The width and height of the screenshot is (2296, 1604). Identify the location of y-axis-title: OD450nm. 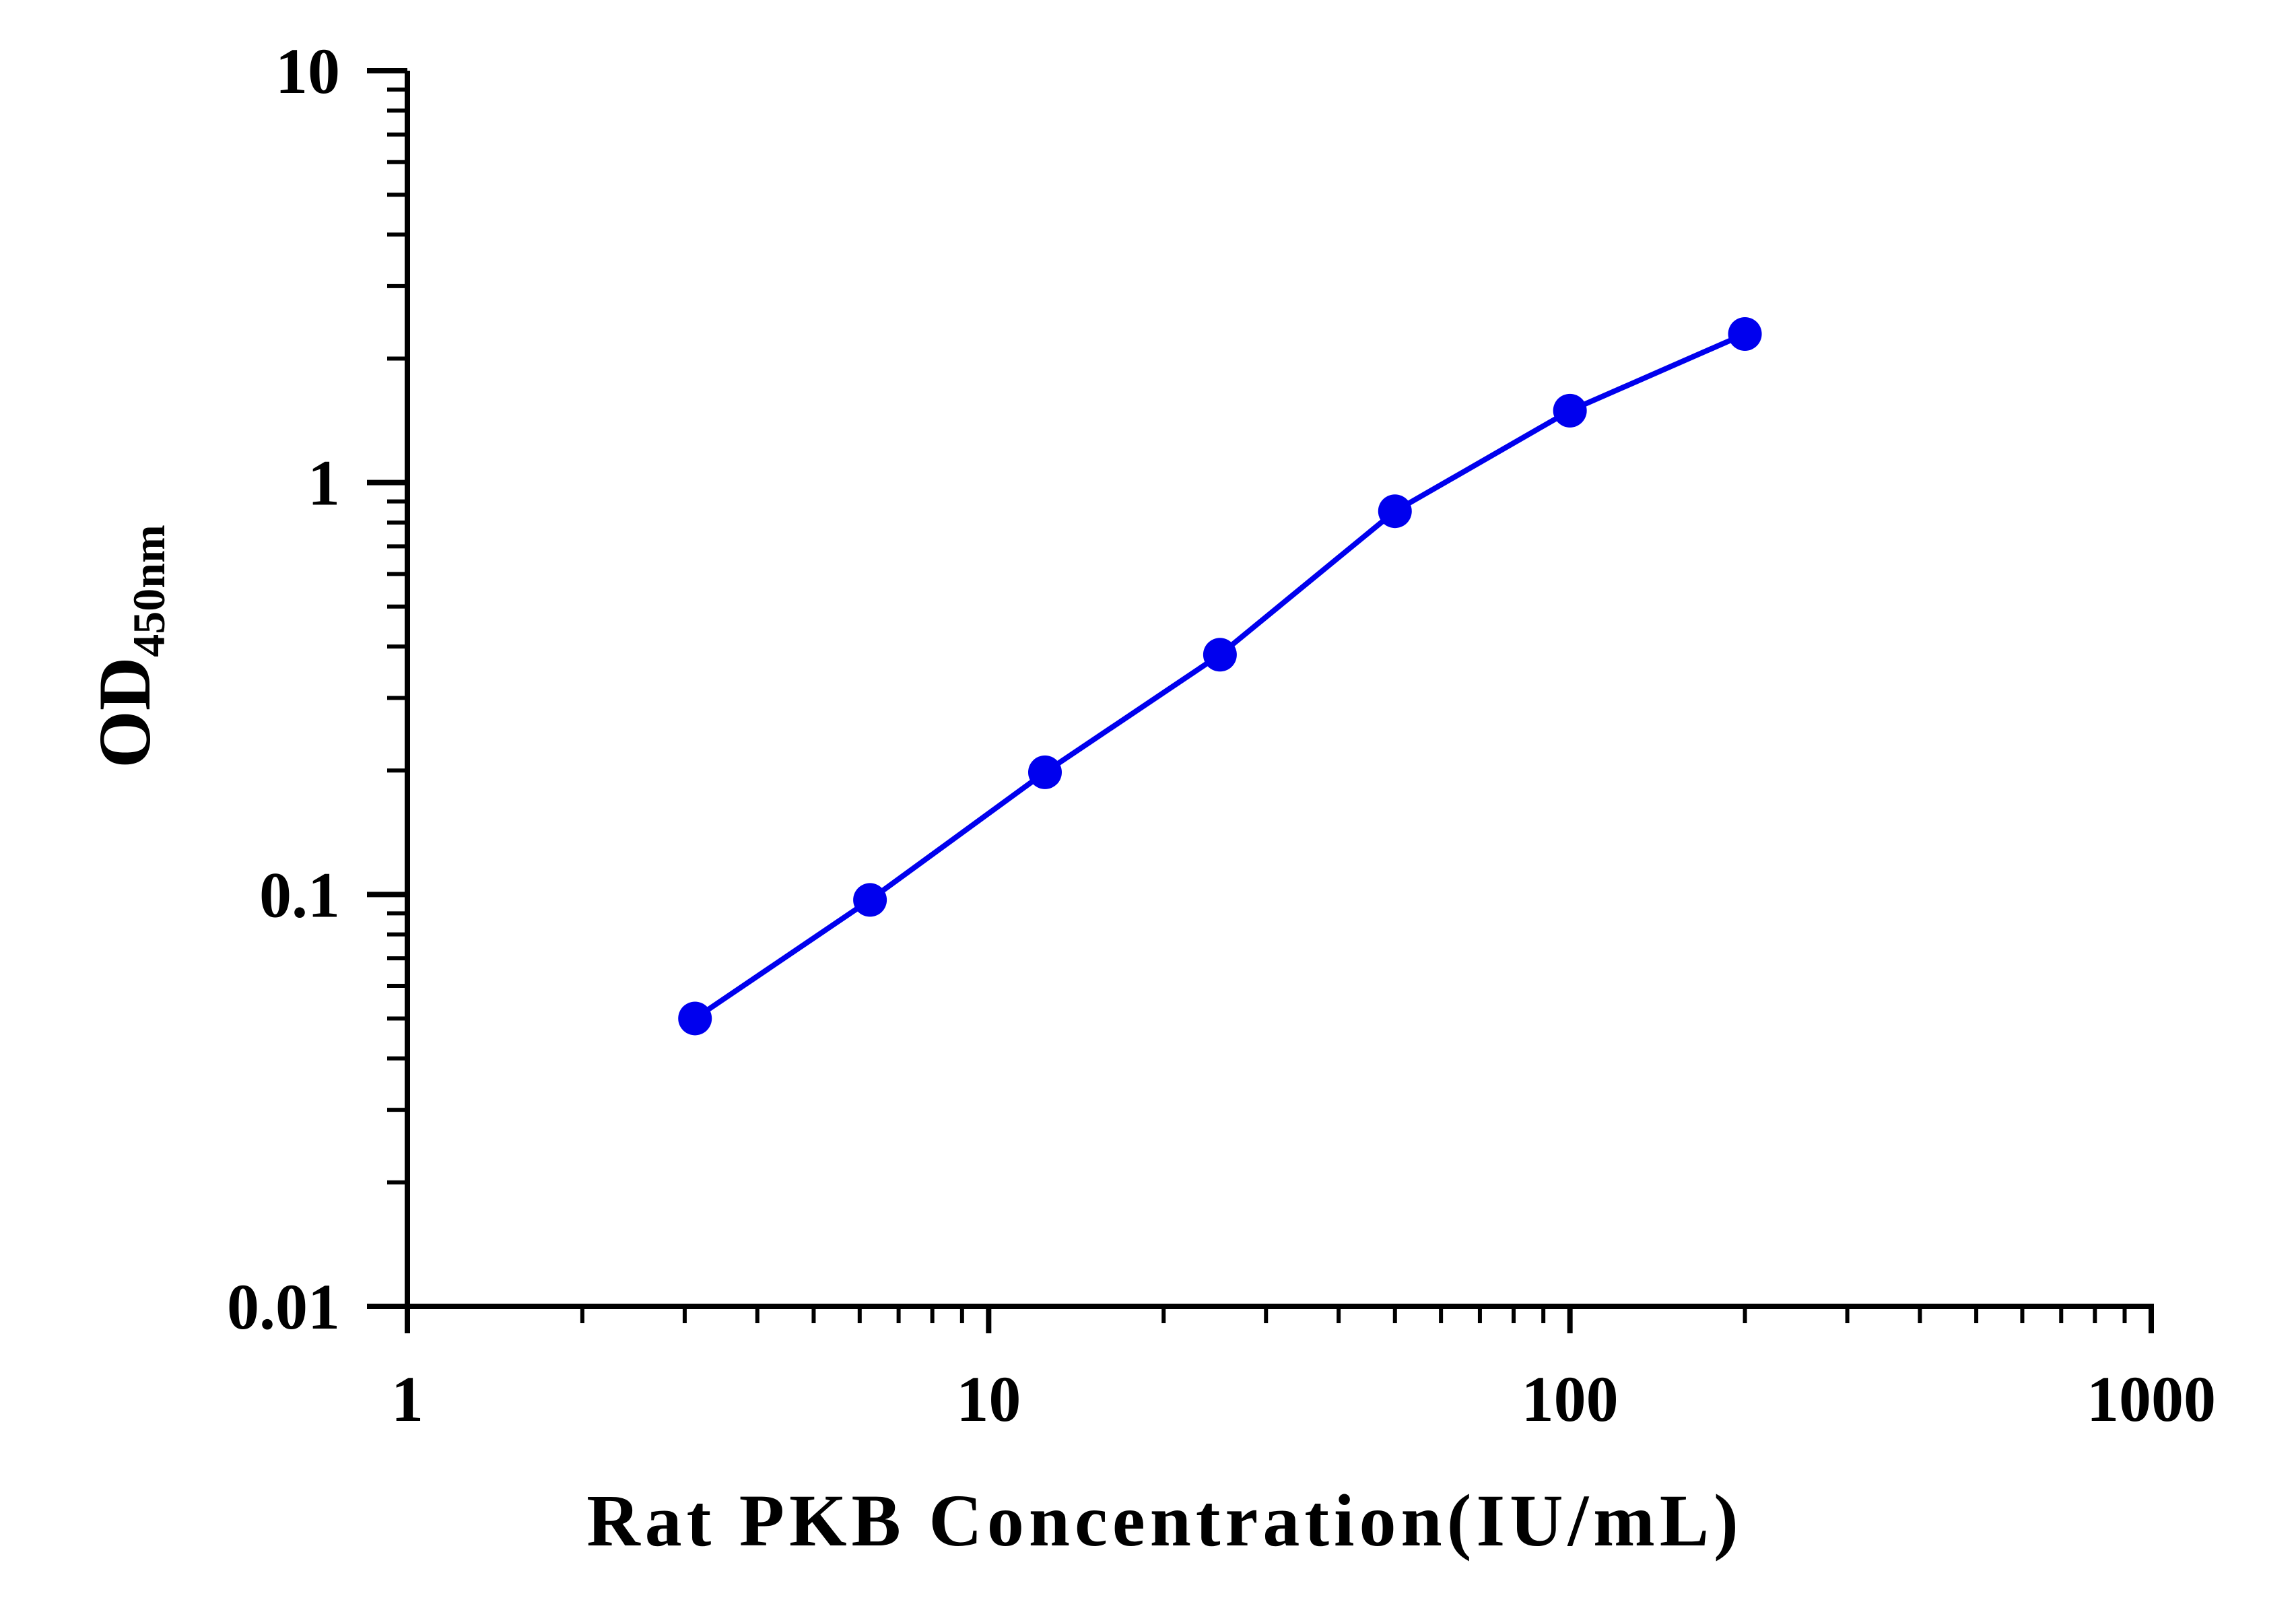
(128, 646).